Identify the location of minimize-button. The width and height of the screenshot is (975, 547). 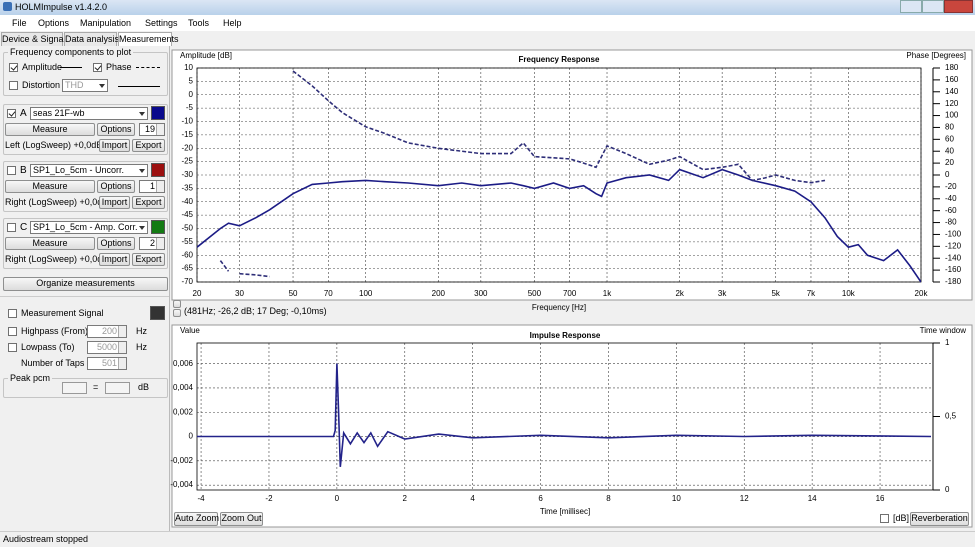
(911, 6).